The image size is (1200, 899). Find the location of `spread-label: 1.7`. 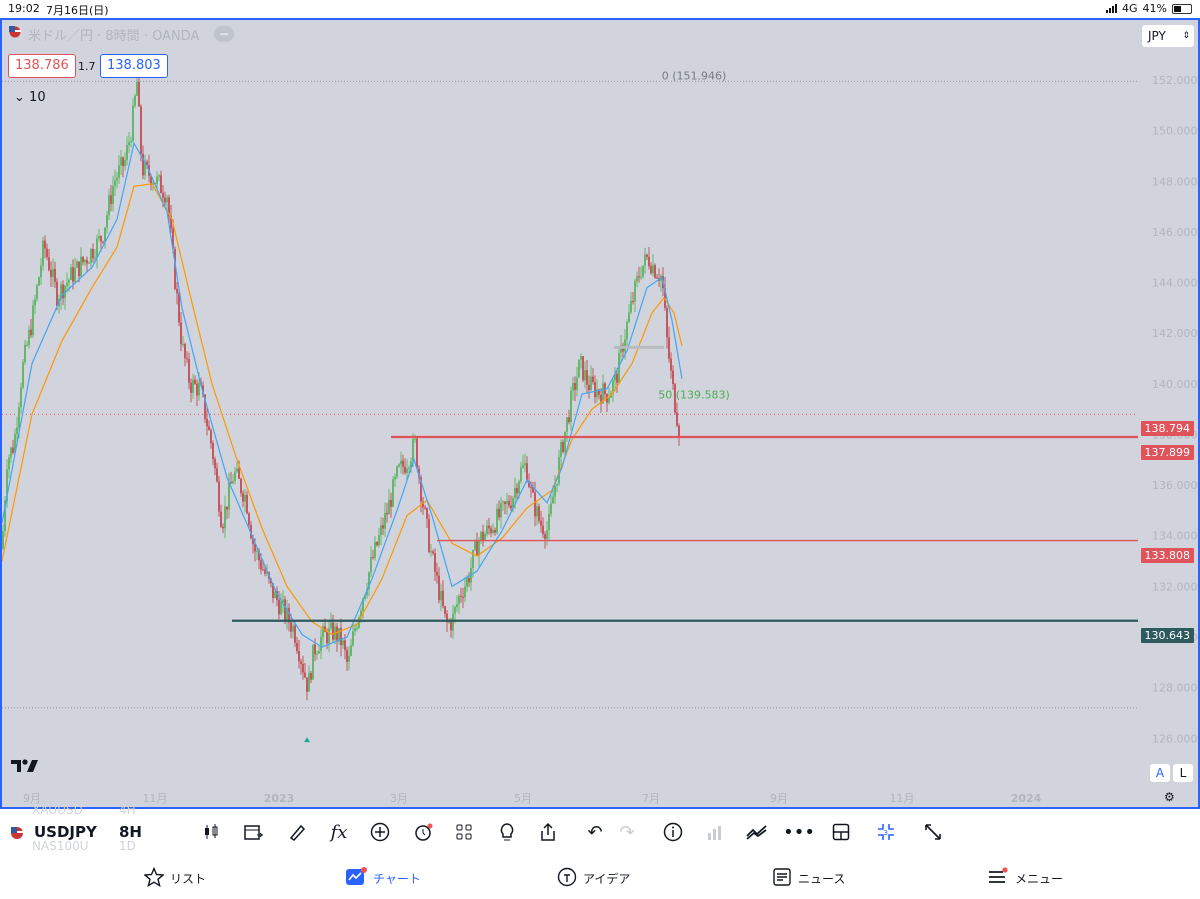

spread-label: 1.7 is located at coordinates (87, 66).